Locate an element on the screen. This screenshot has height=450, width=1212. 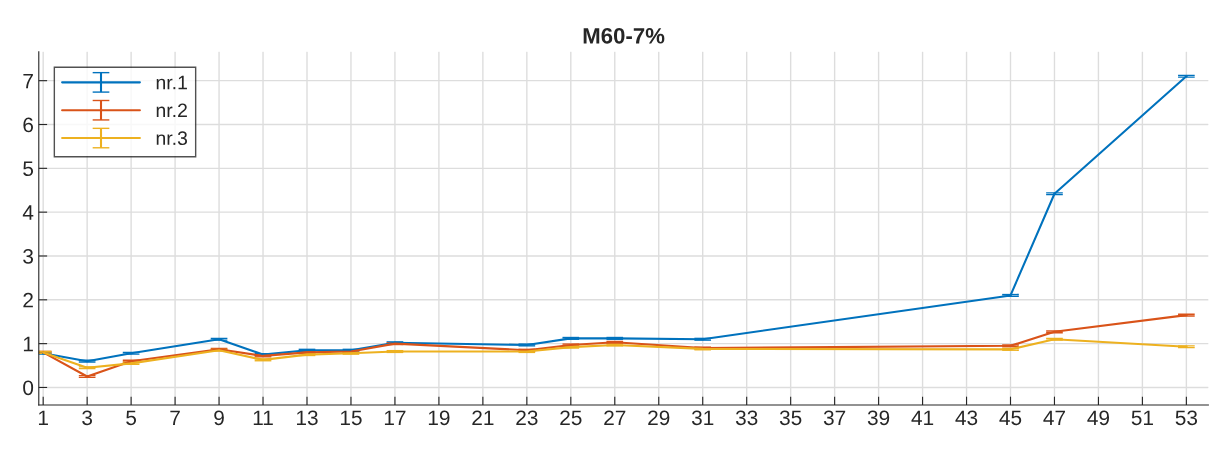
y-tick-label: 5 is located at coordinates (28, 169).